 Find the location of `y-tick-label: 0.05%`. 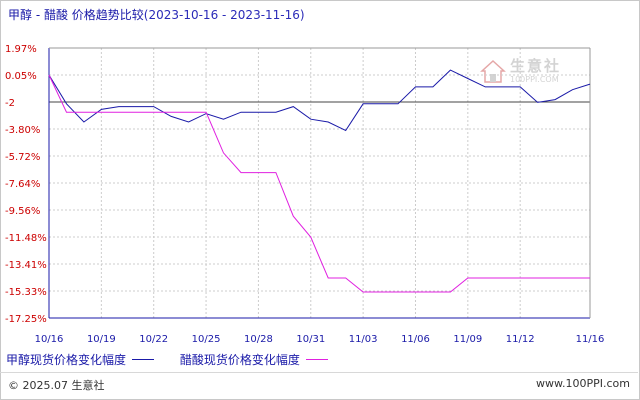

y-tick-label: 0.05% is located at coordinates (21, 76).